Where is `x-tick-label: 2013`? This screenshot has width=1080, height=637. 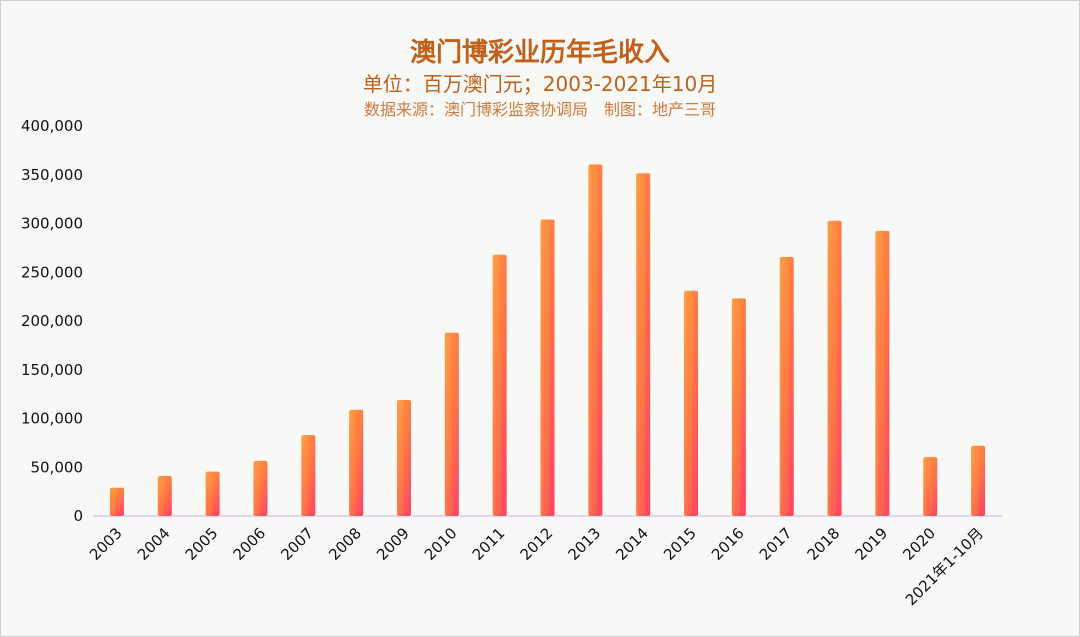 x-tick-label: 2013 is located at coordinates (584, 544).